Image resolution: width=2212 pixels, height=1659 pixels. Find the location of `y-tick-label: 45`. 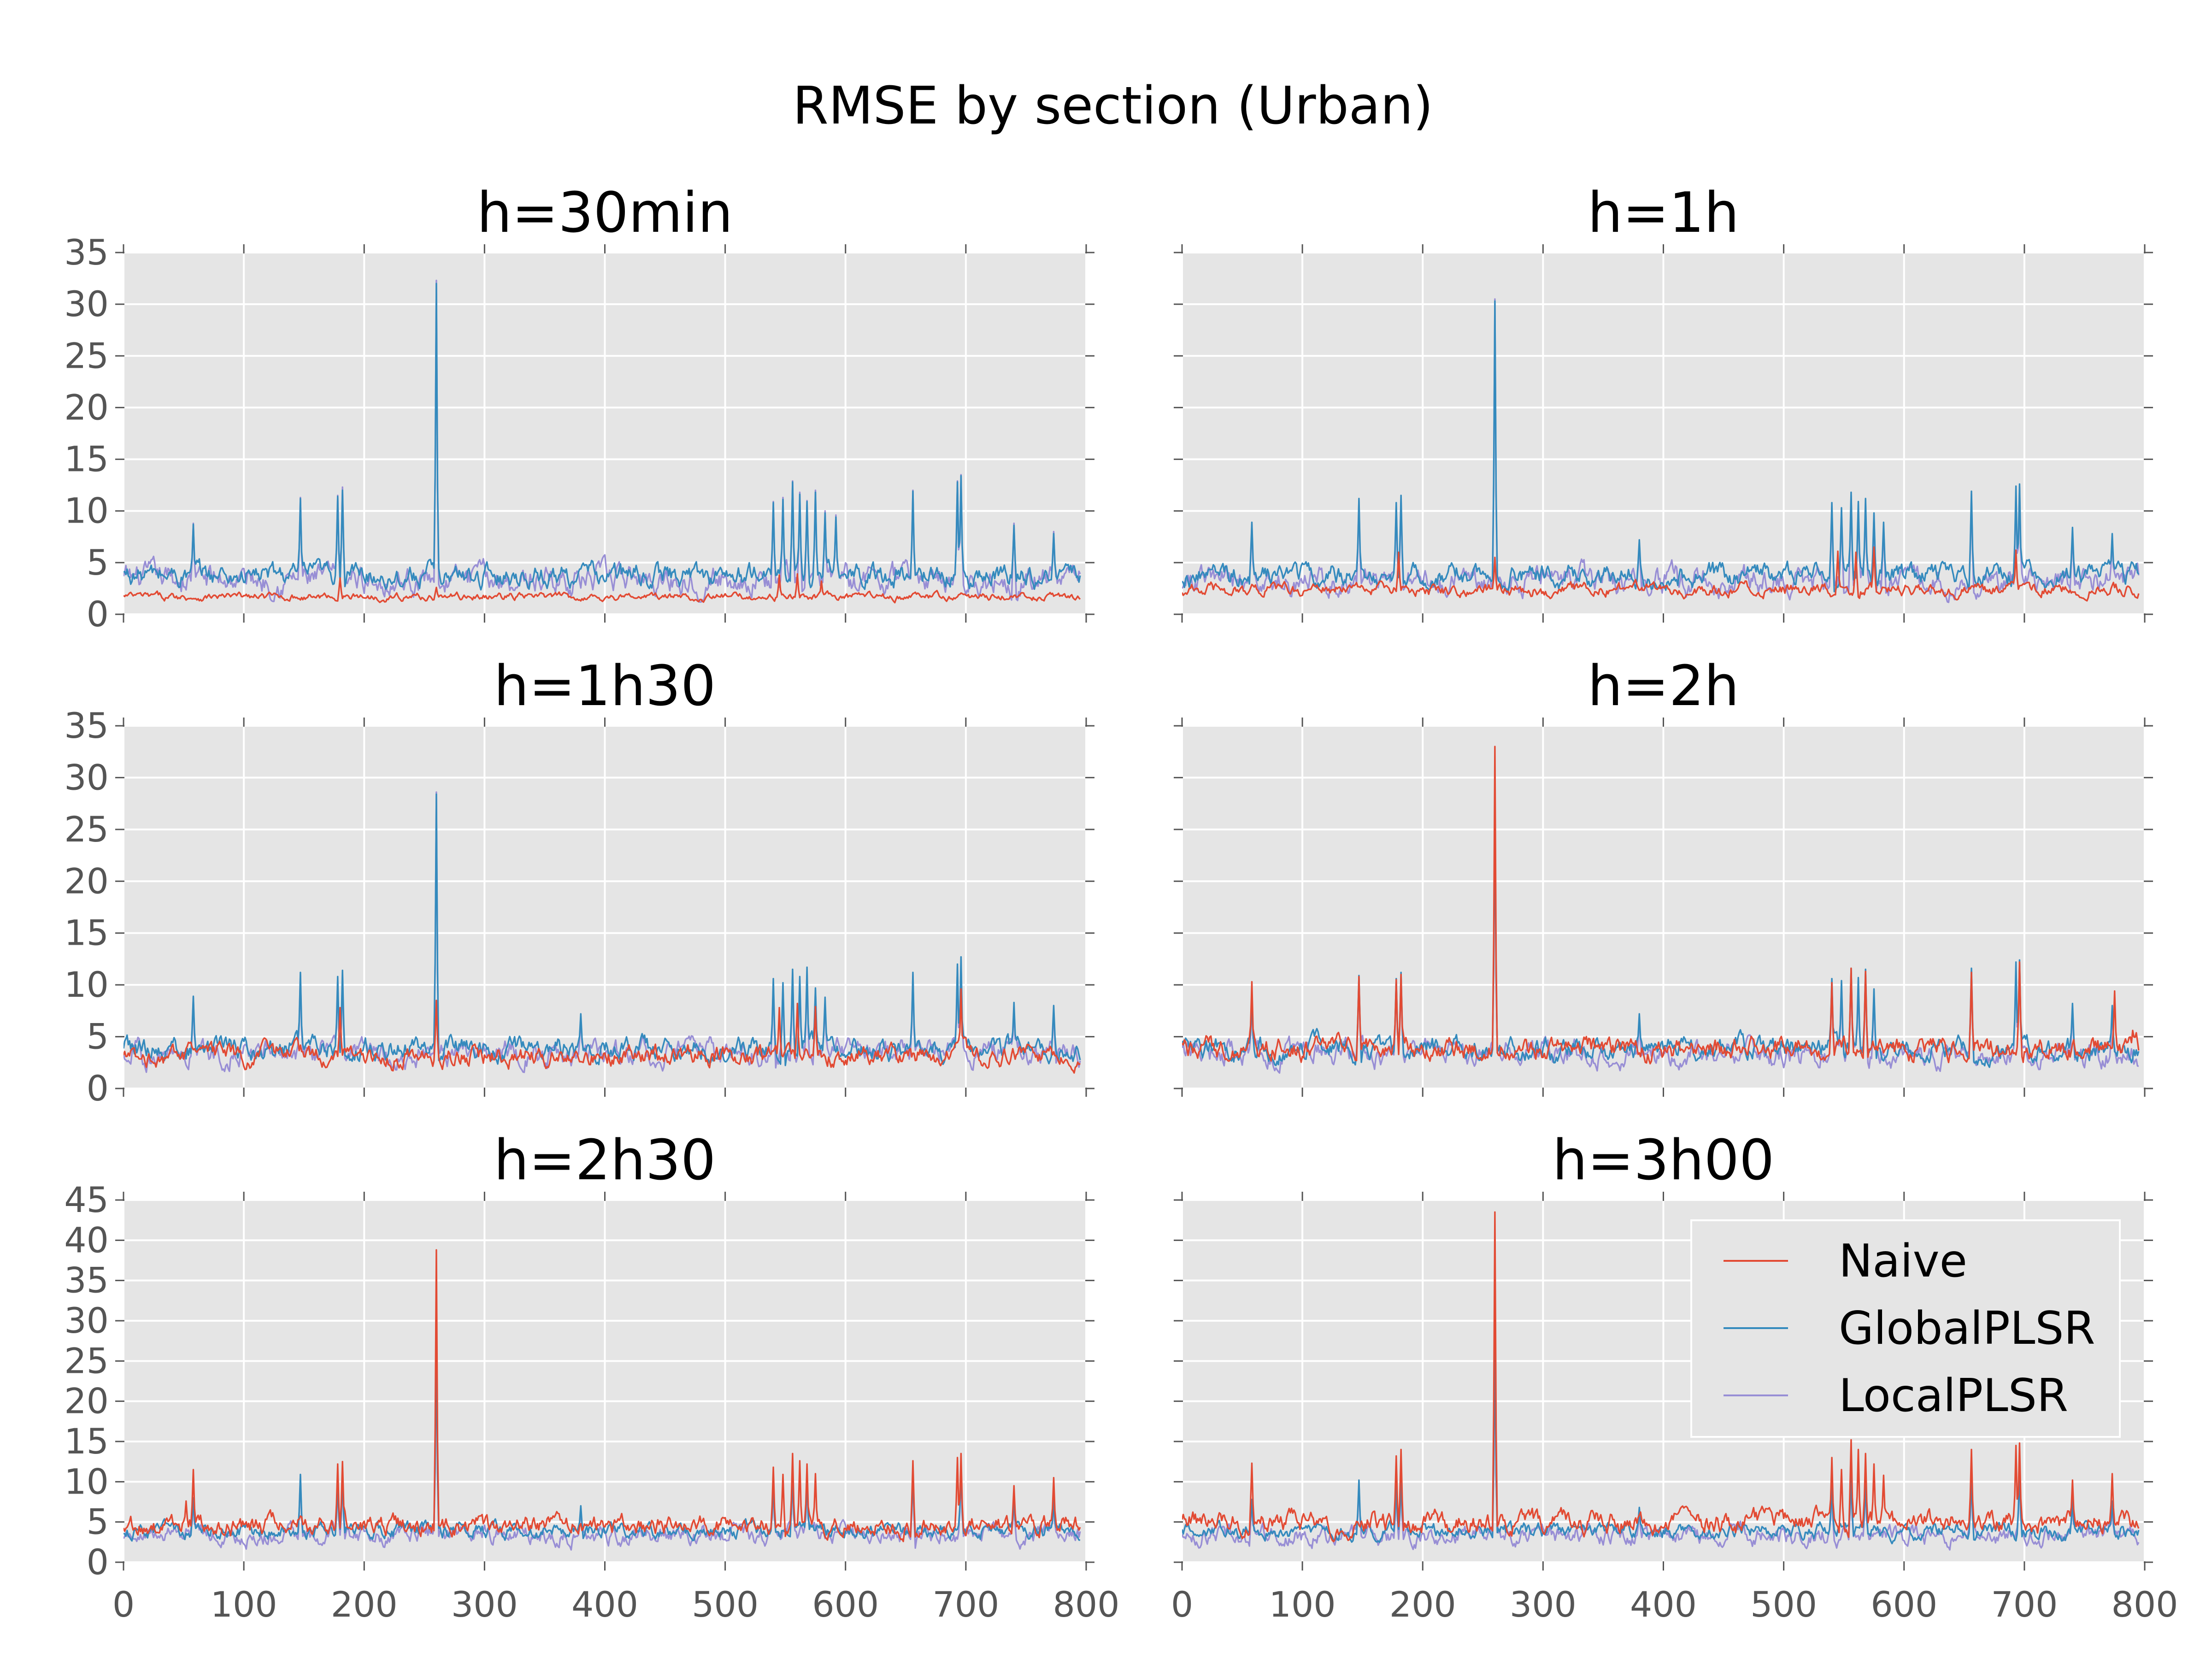

y-tick-label: 45 is located at coordinates (86, 1199).